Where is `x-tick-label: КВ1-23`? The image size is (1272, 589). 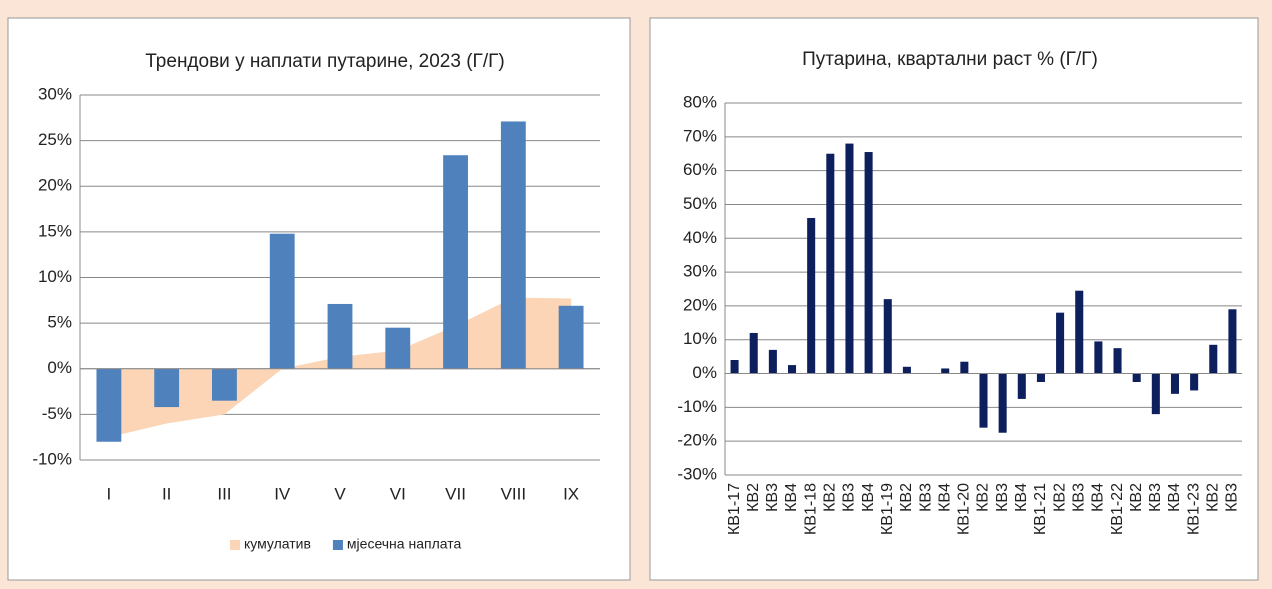 x-tick-label: КВ1-23 is located at coordinates (1193, 509).